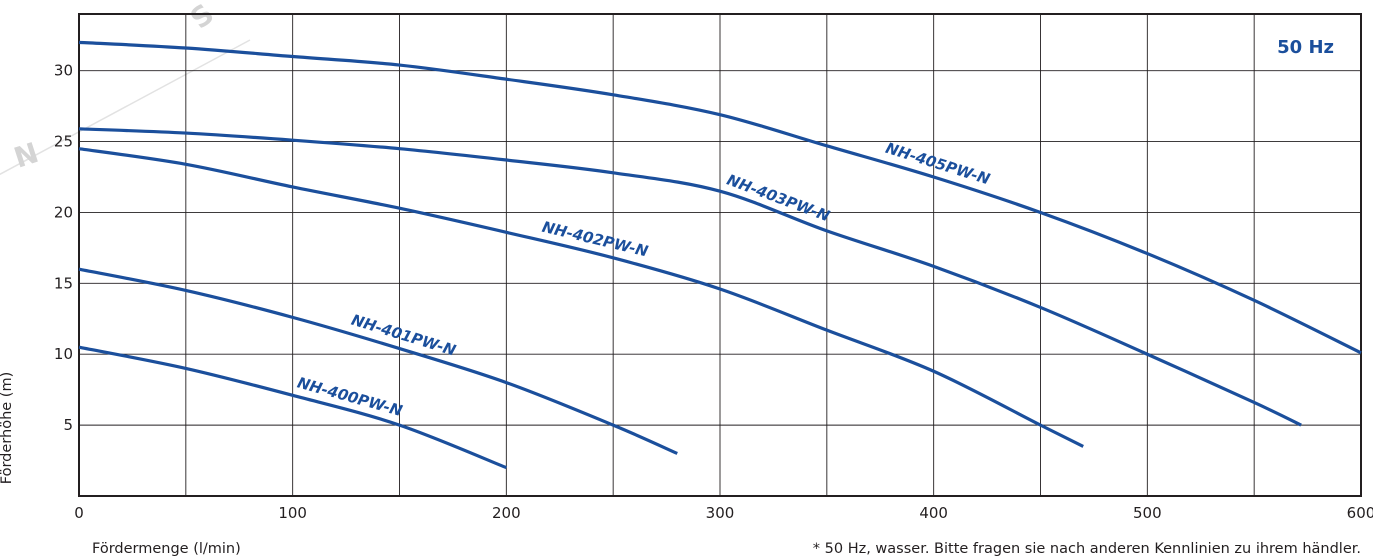 Image resolution: width=1373 pixels, height=560 pixels. Describe the element at coordinates (1360, 513) in the screenshot. I see `x-tick-label: 600` at that location.